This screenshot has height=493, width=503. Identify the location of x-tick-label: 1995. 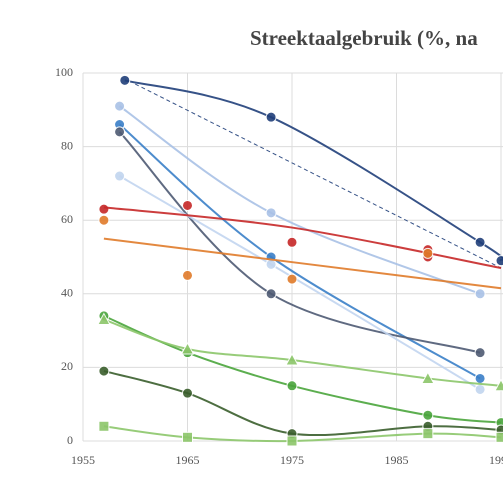
(496, 460).